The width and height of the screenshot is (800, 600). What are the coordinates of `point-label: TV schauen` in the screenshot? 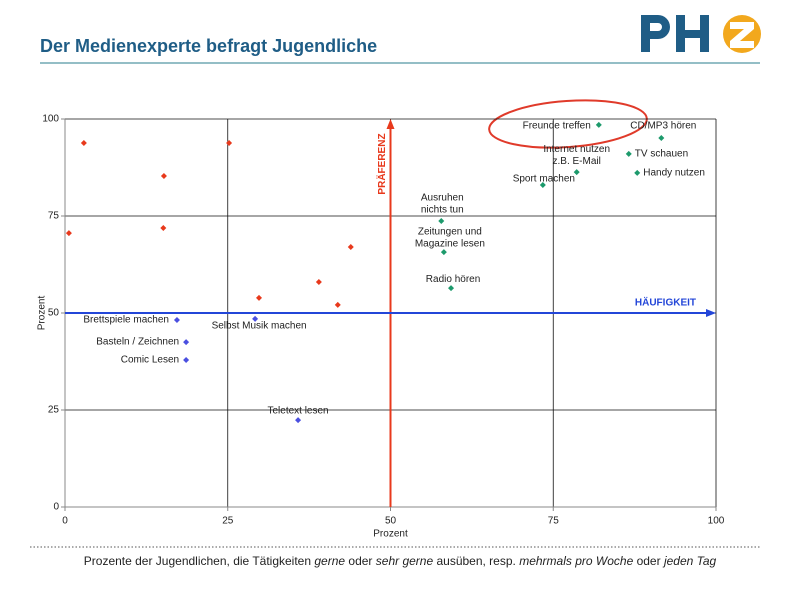 It's located at (661, 154).